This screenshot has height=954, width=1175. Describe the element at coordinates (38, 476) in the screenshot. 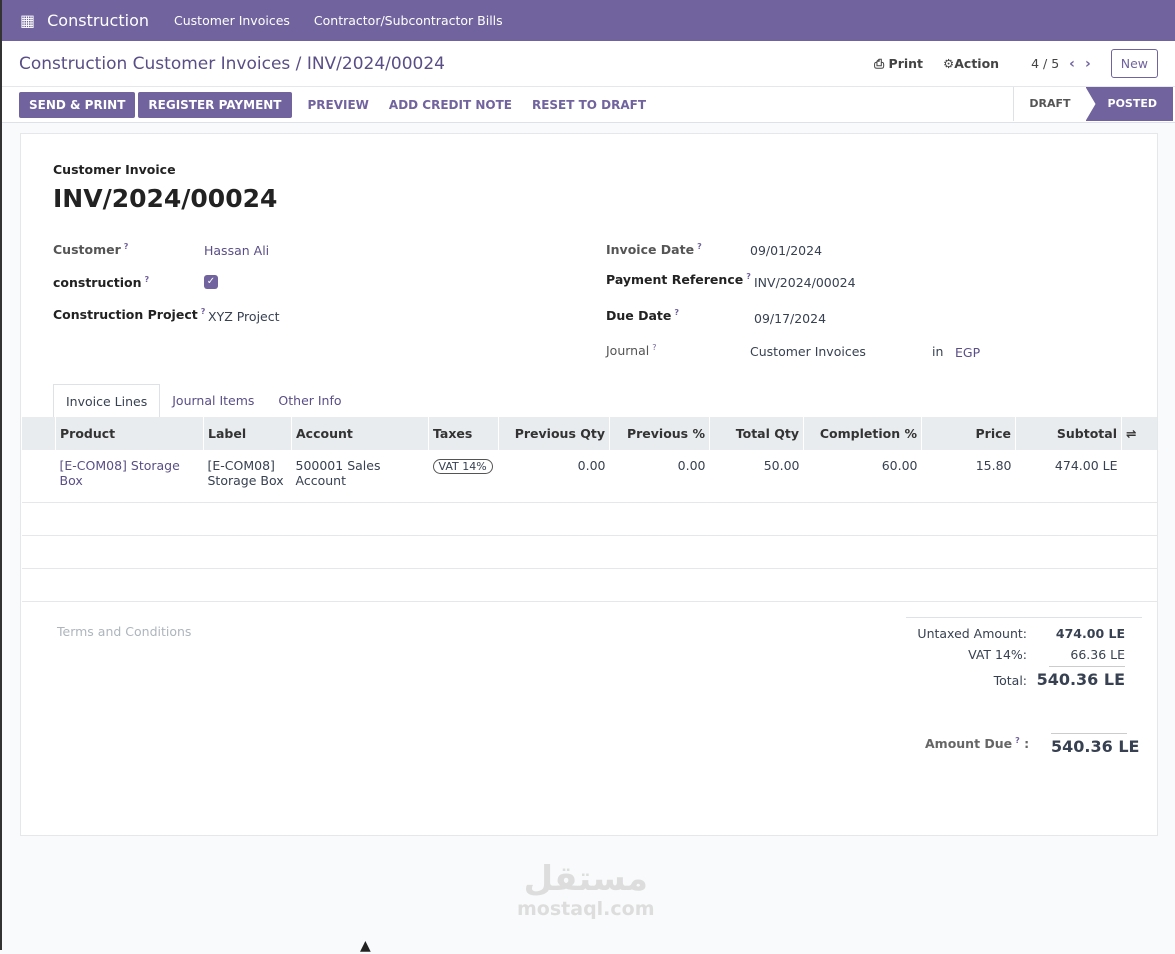

I see `row-handle` at that location.